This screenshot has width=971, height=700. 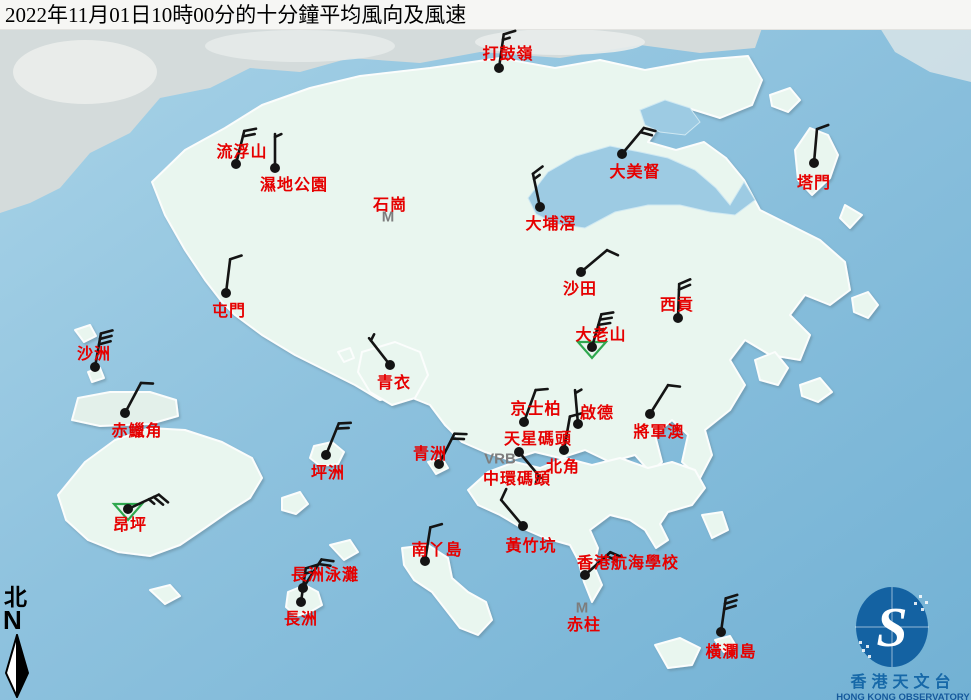 I want to click on hko-logo-icon: S, so click(x=892, y=627).